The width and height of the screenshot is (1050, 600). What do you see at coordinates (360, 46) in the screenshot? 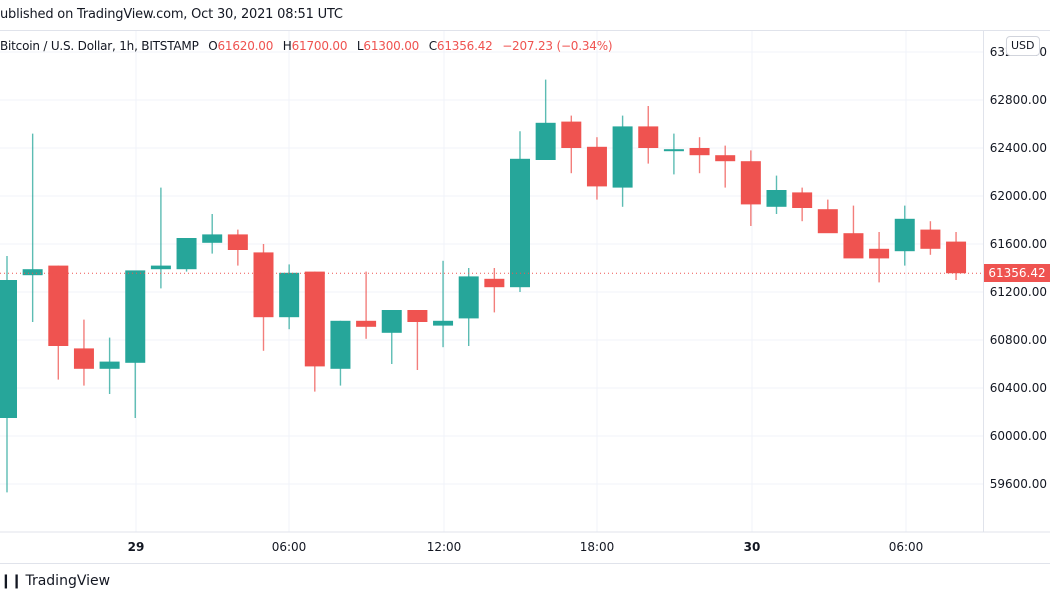
I see `low-label: L` at bounding box center [360, 46].